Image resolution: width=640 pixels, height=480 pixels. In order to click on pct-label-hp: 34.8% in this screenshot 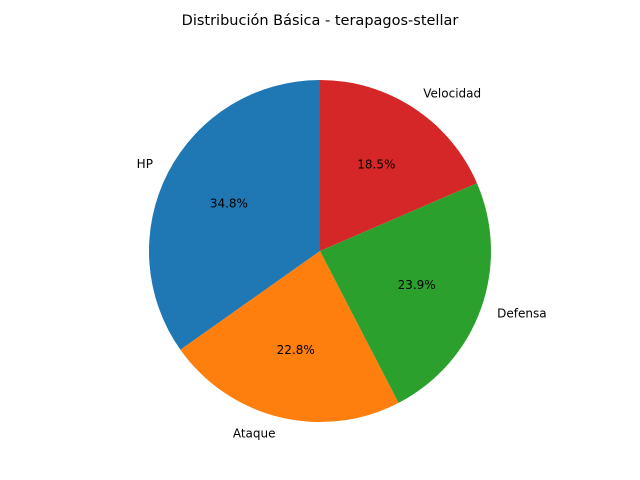, I will do `click(229, 203)`.